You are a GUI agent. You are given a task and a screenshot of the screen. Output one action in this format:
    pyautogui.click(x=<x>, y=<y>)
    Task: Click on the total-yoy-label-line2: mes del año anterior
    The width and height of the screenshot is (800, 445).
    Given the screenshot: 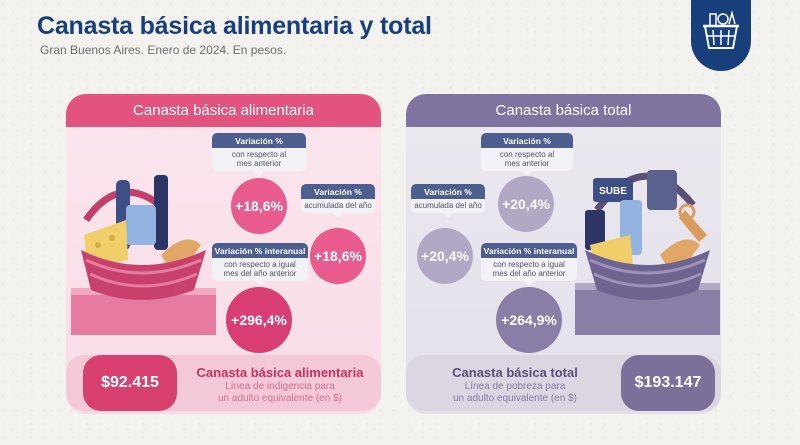 What is the action you would take?
    pyautogui.click(x=529, y=273)
    